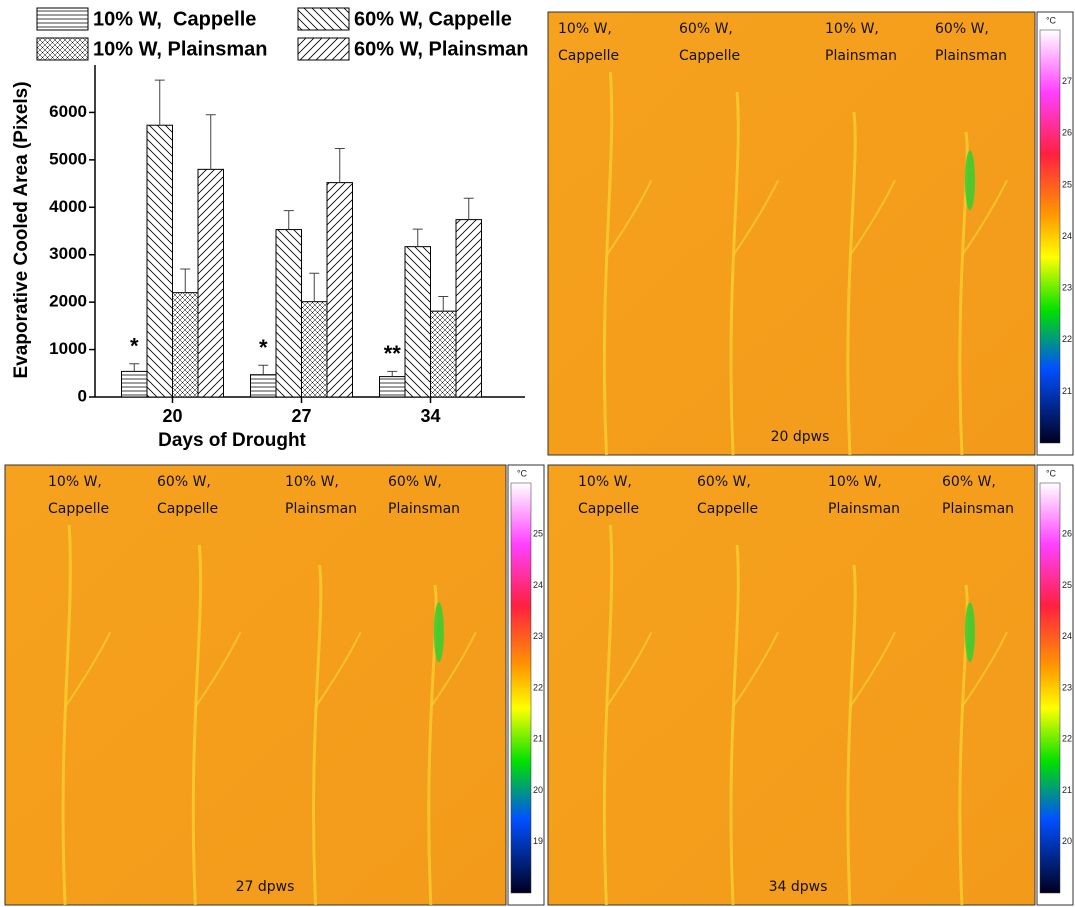 The width and height of the screenshot is (1075, 907). What do you see at coordinates (68, 111) in the screenshot?
I see `y-tick-label: 6000` at bounding box center [68, 111].